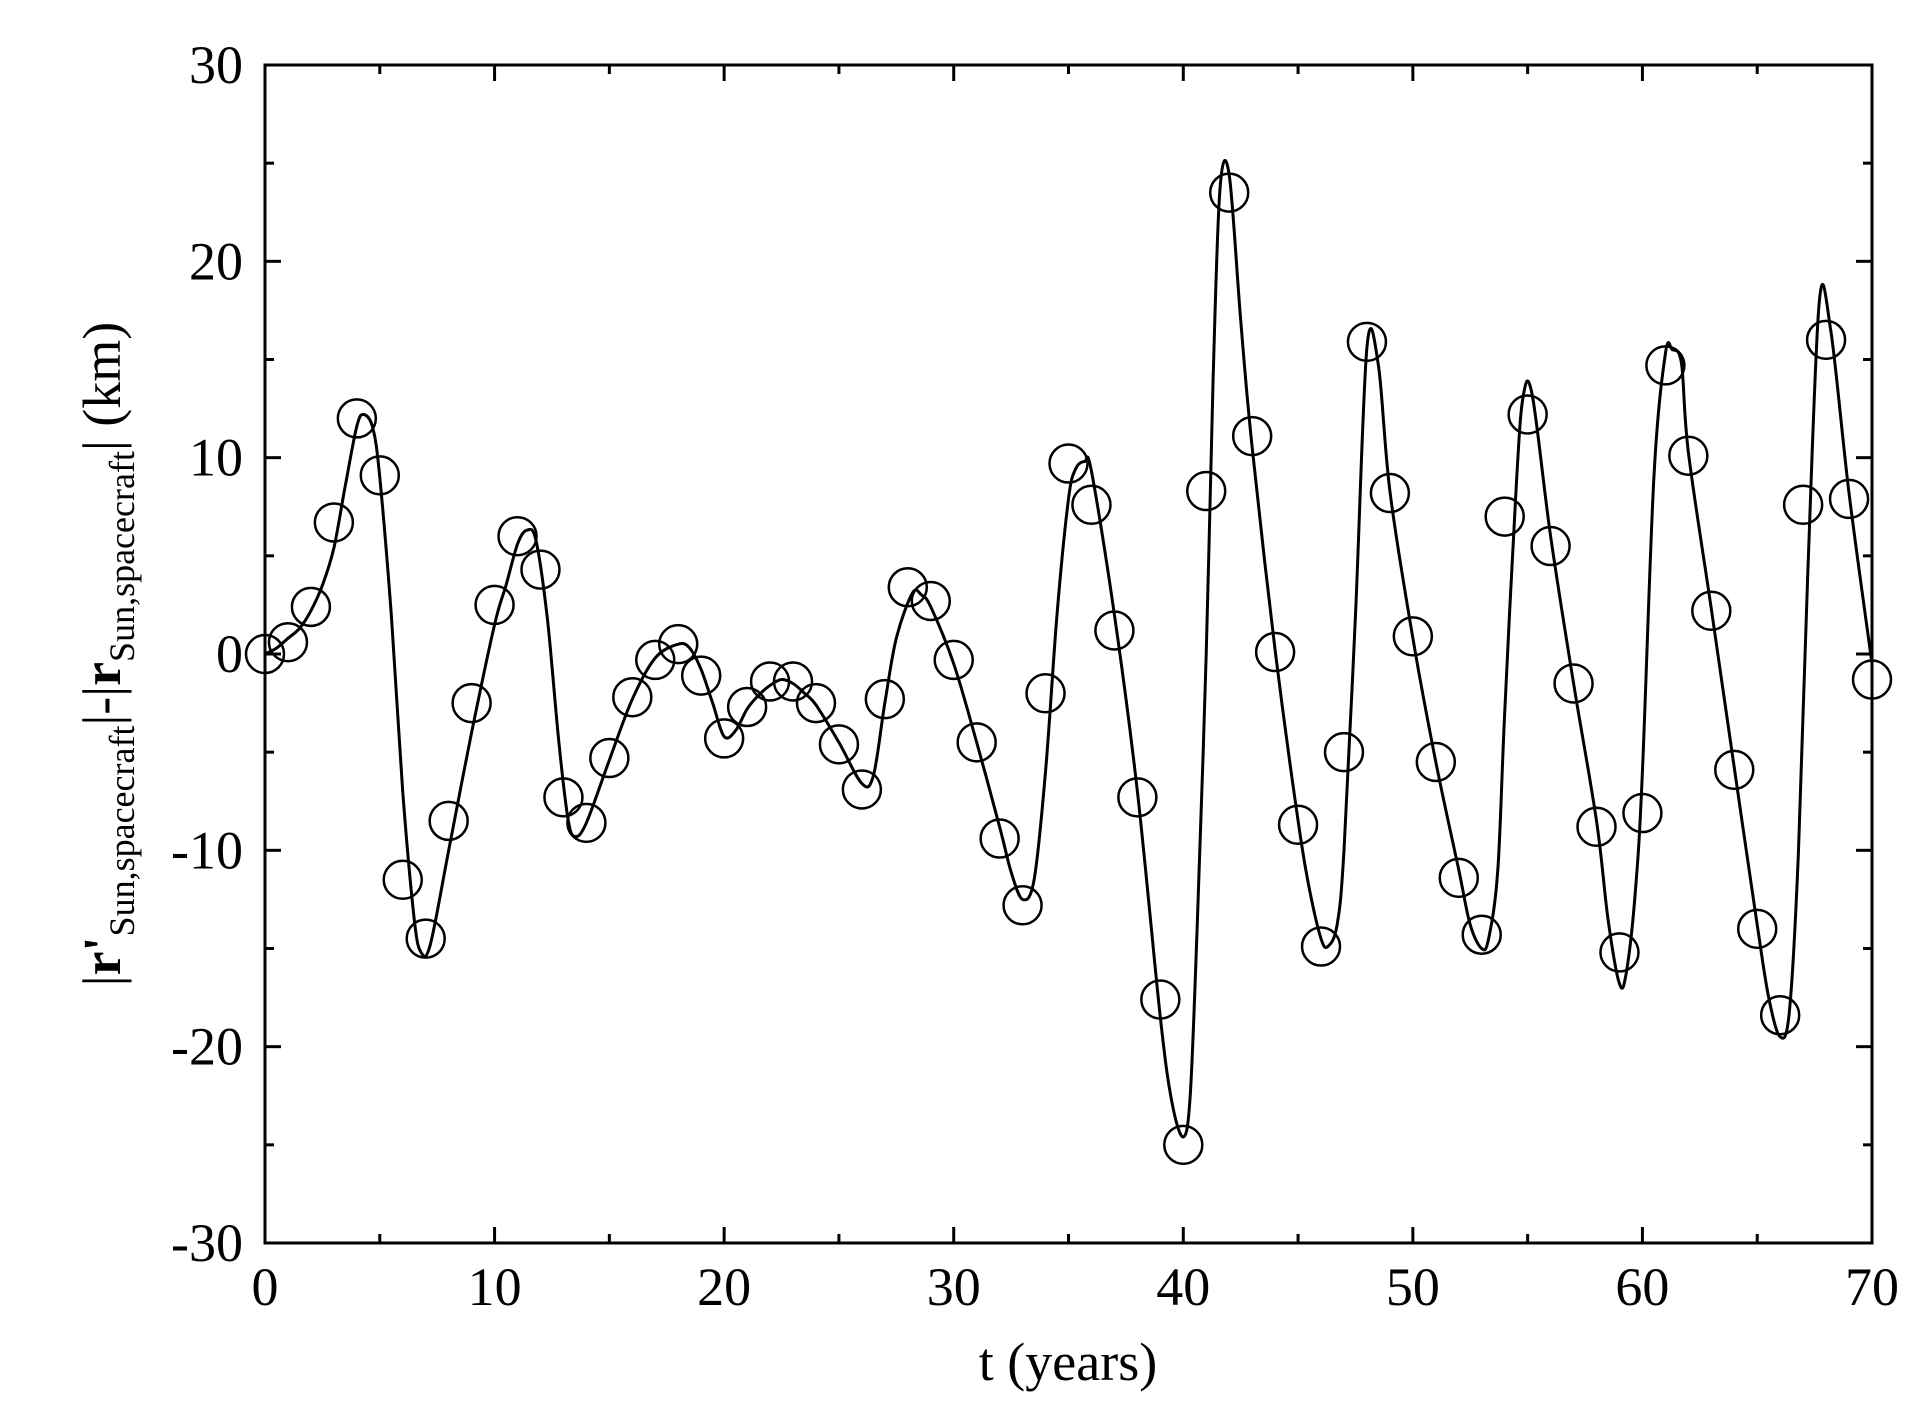 The image size is (1912, 1408). Describe the element at coordinates (207, 850) in the screenshot. I see `y-tick-label: -10` at that location.